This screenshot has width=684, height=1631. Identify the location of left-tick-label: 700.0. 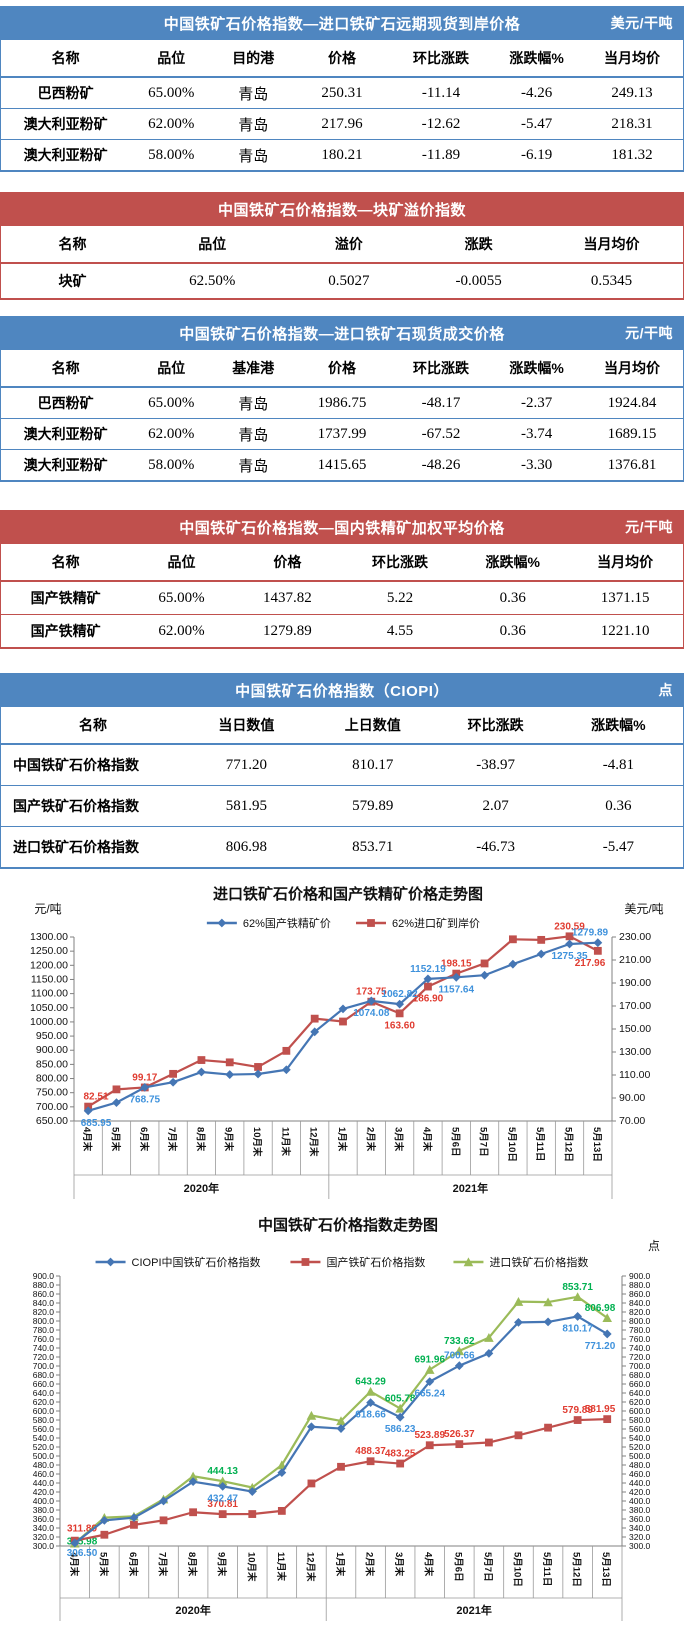
(44, 1366).